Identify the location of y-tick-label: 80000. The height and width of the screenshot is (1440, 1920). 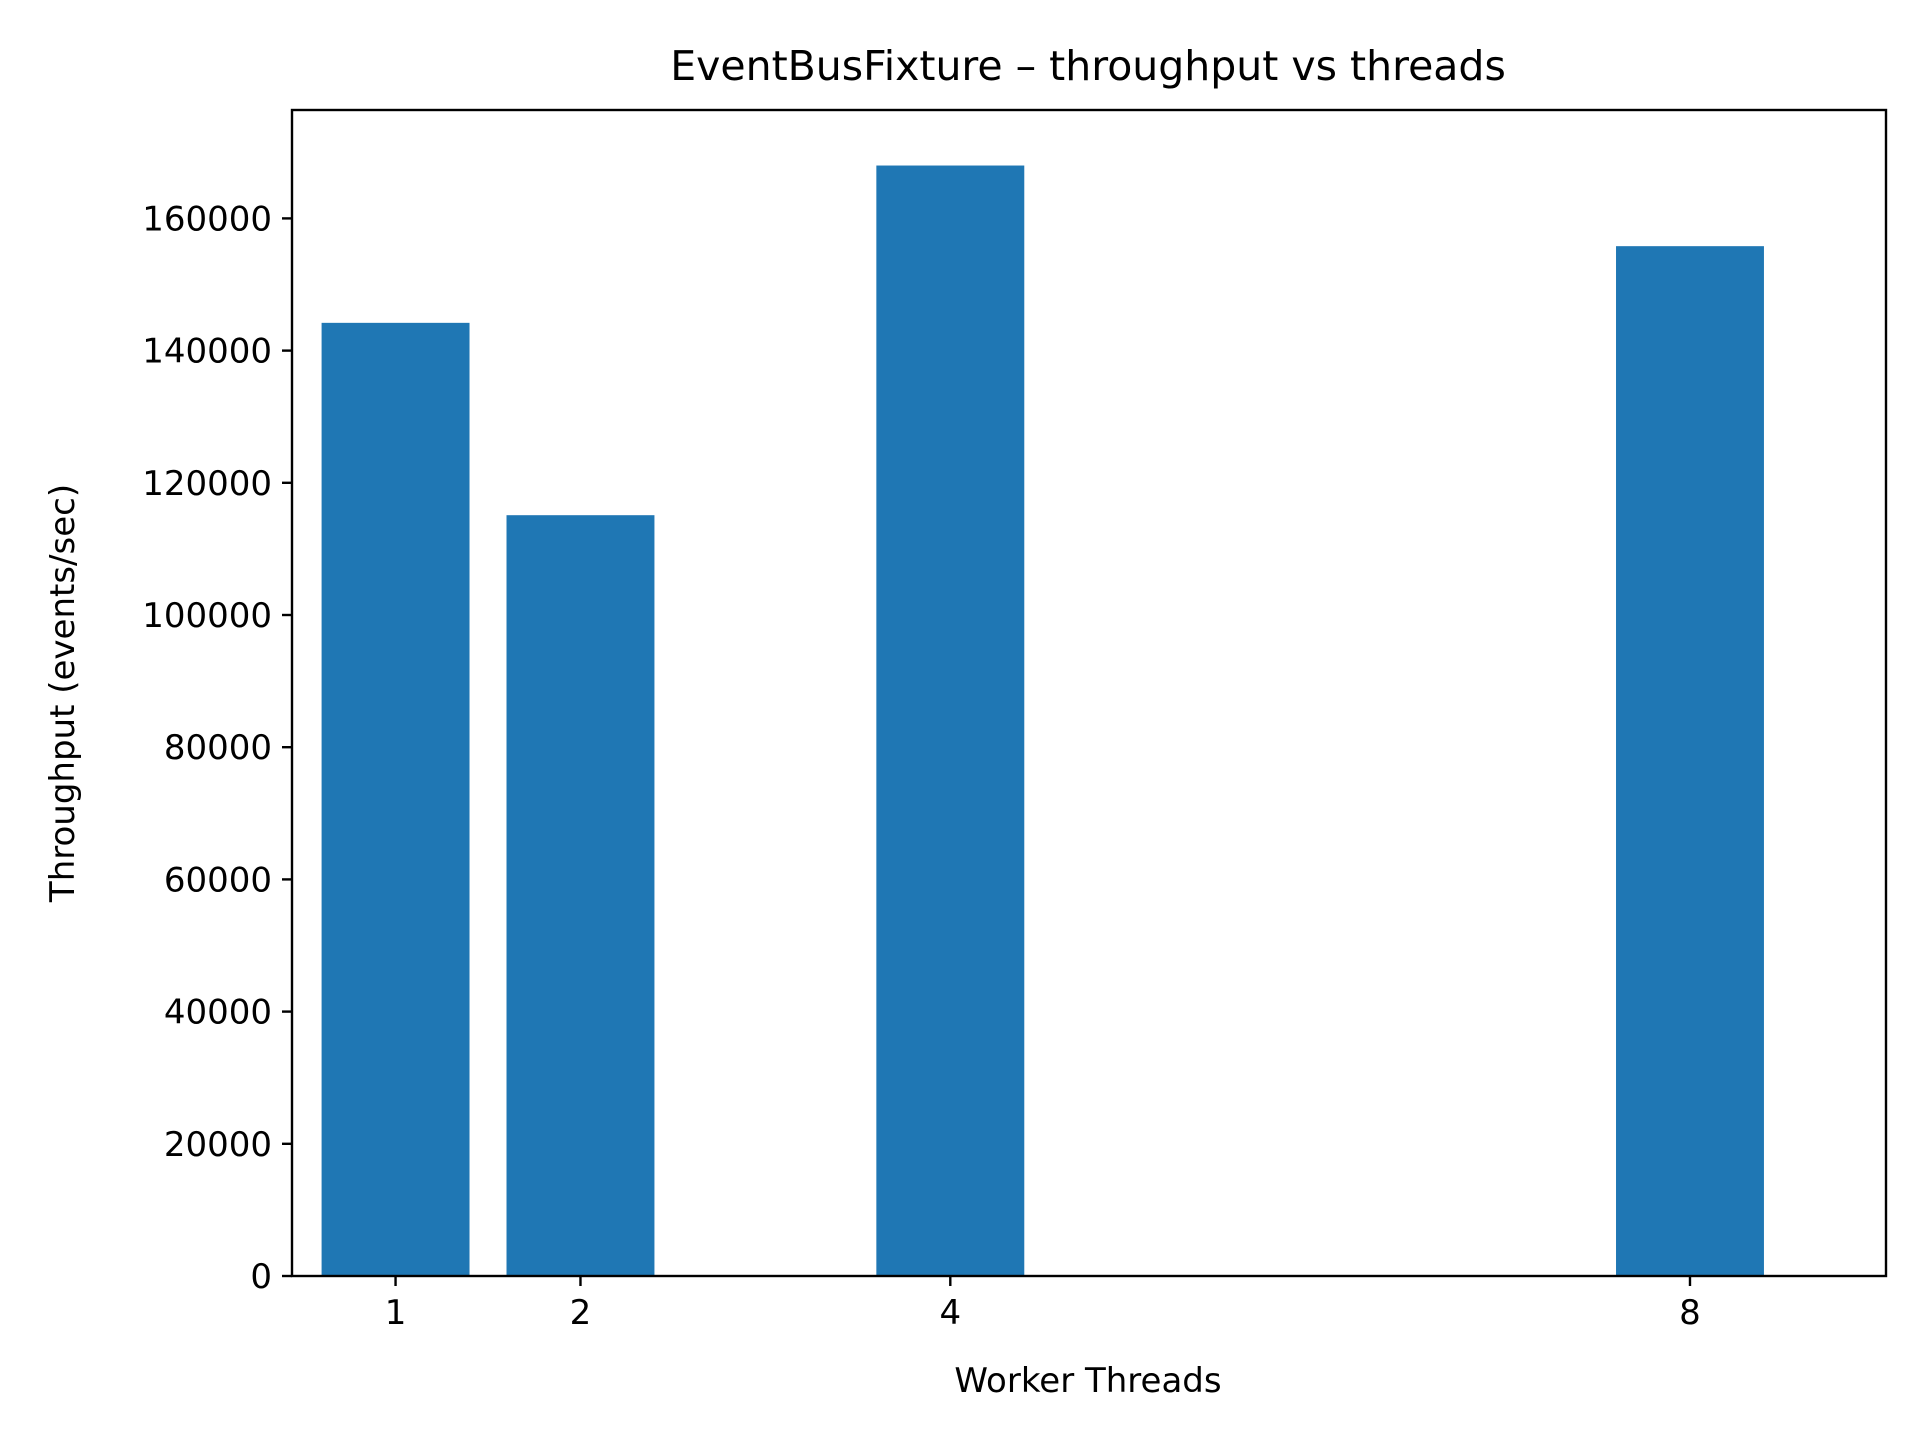
(218, 748).